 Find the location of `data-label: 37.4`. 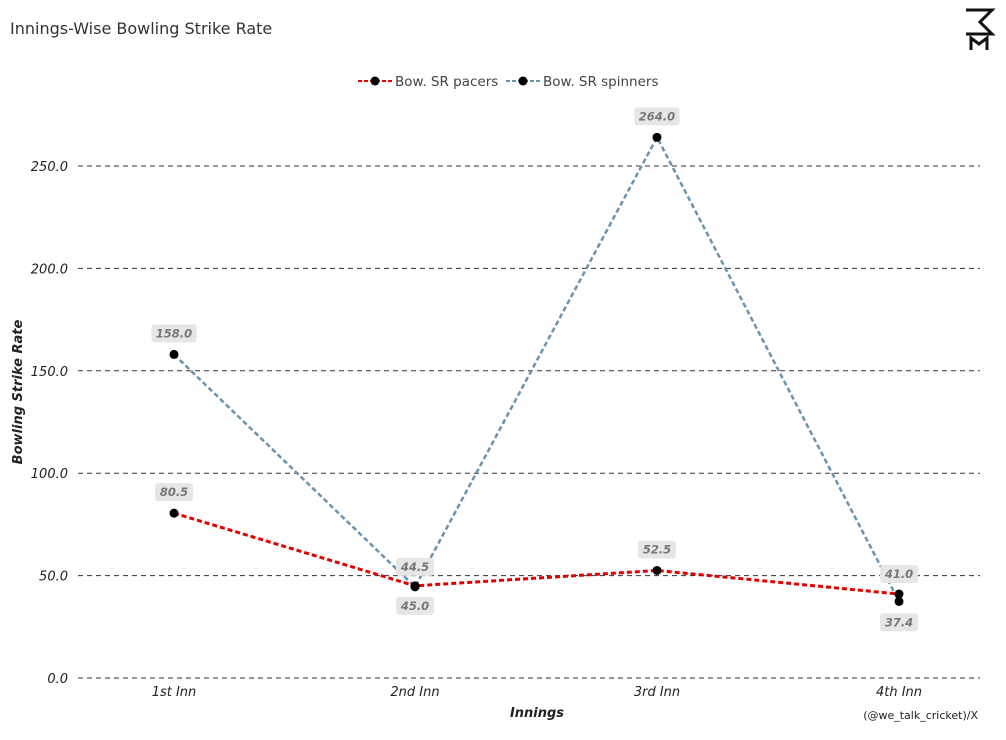

data-label: 37.4 is located at coordinates (899, 622).